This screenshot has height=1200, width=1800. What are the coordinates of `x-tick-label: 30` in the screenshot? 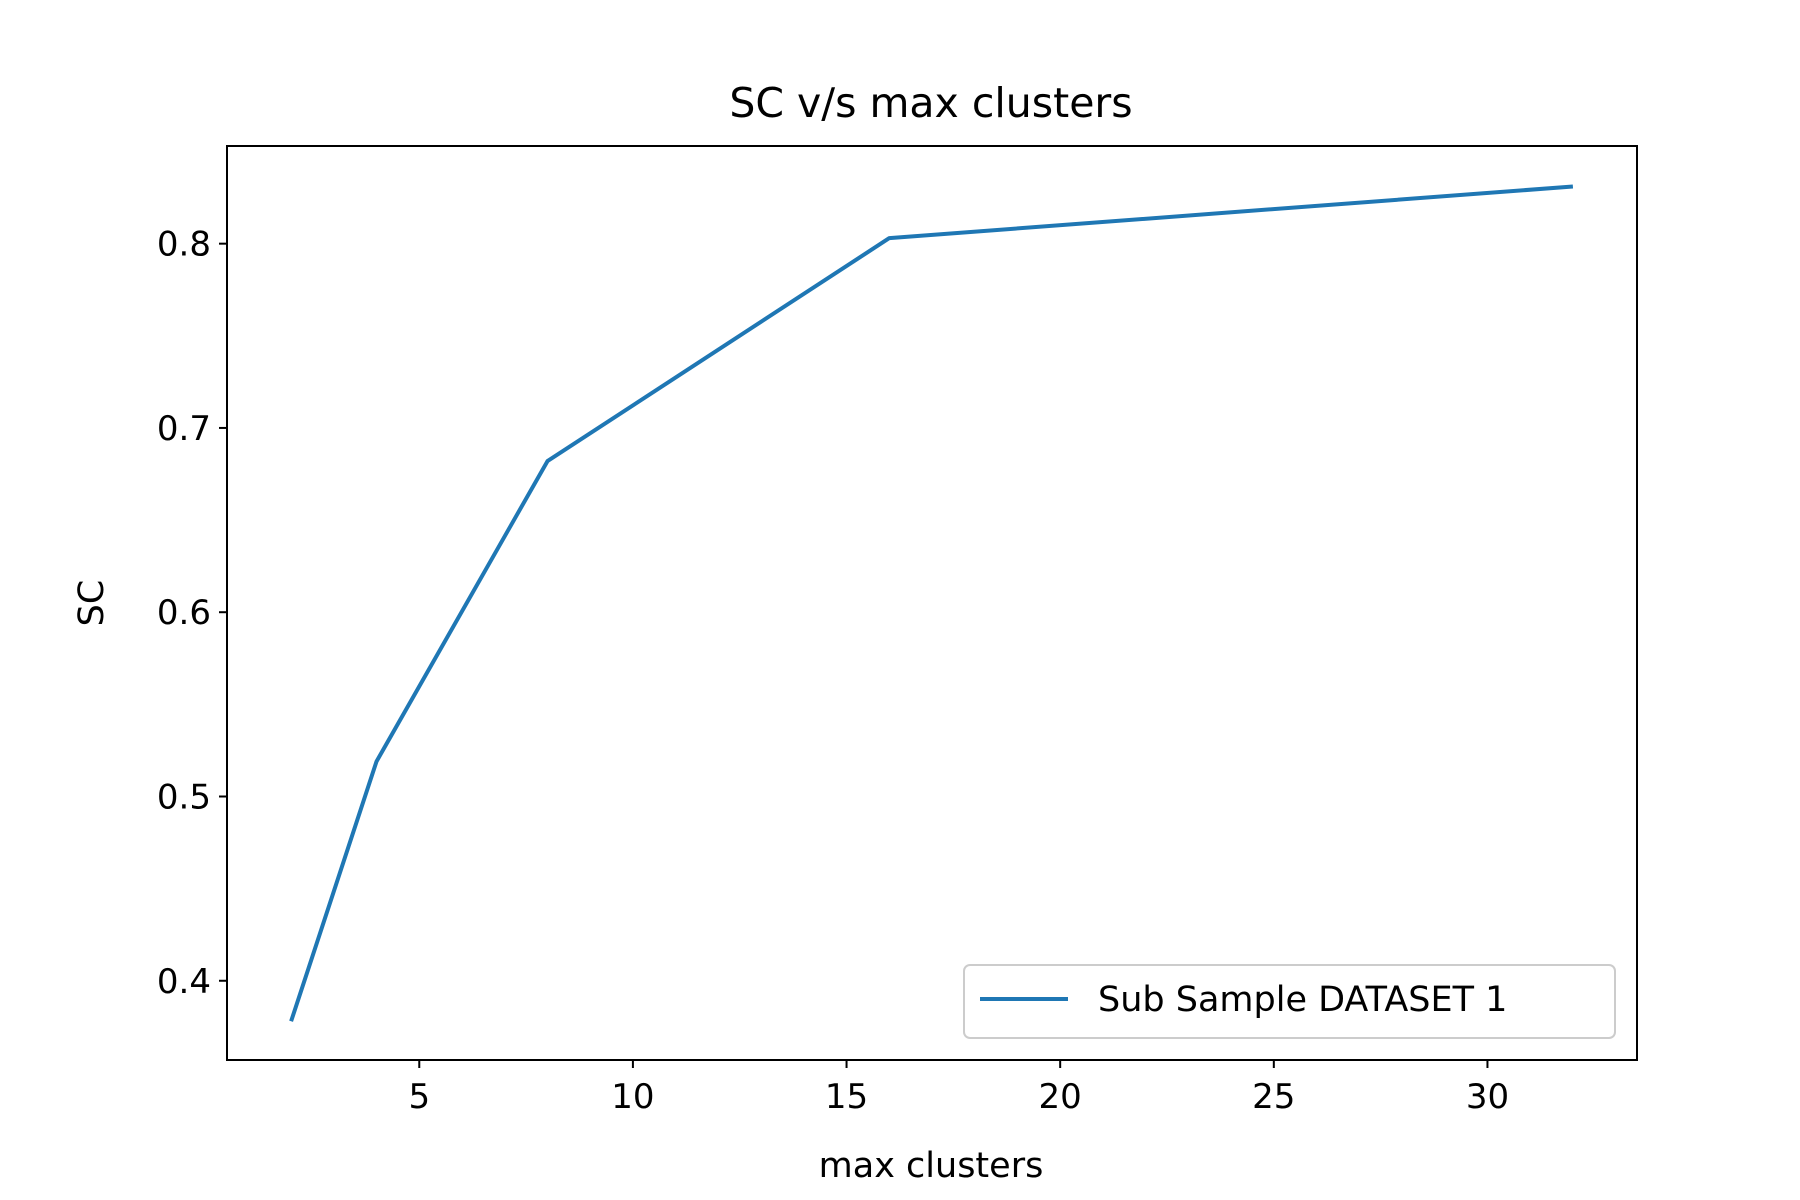 It's located at (1487, 1097).